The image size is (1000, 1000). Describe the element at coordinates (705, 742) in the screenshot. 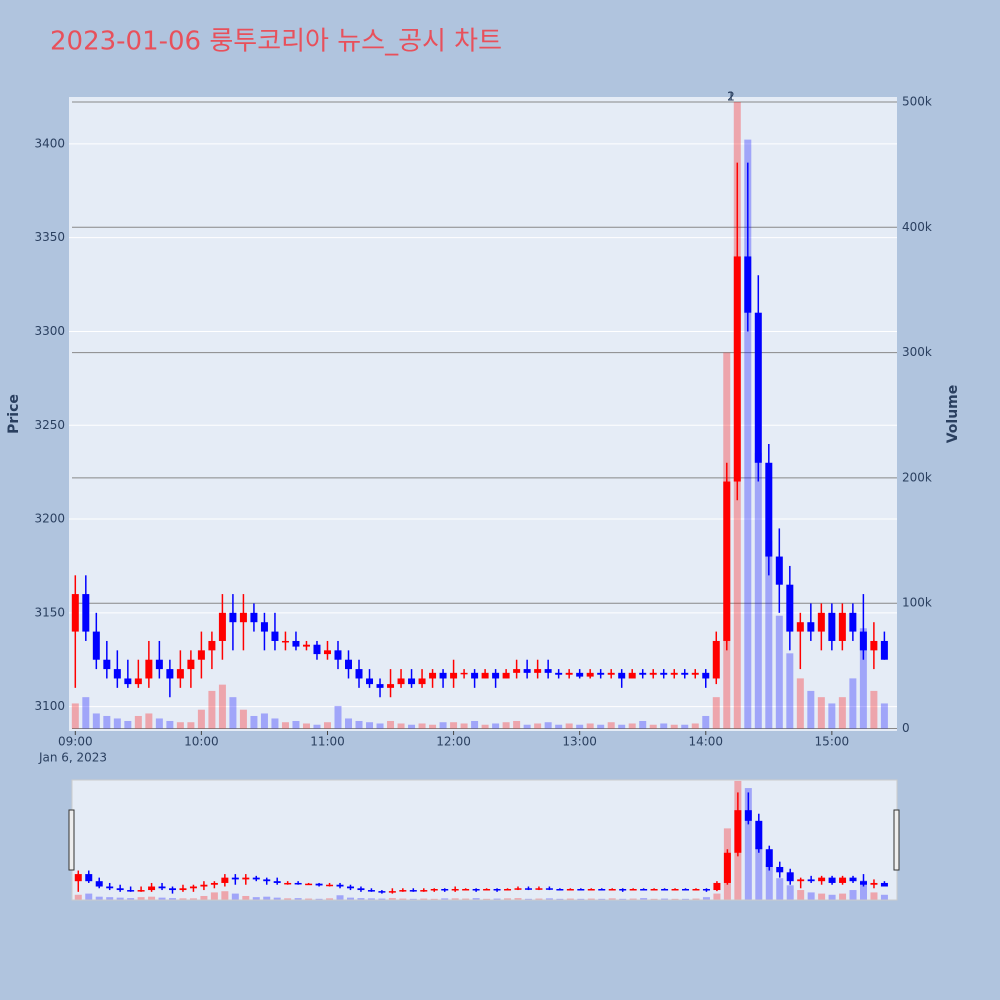

I see `x-tick-label: 14:00` at that location.